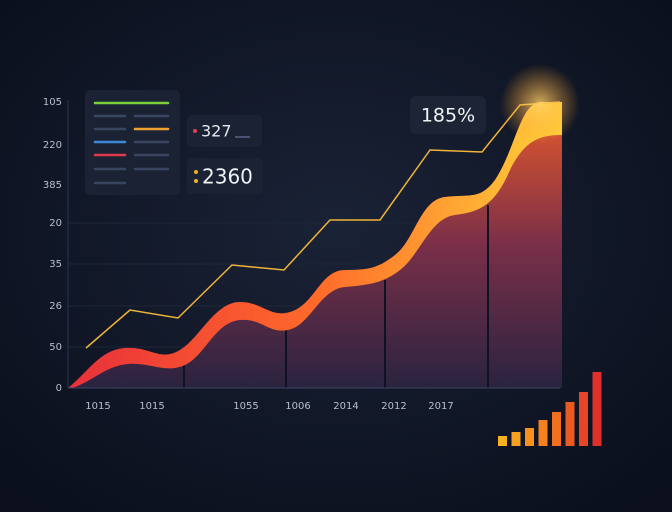  What do you see at coordinates (55, 223) in the screenshot?
I see `y-tick-label: 20` at bounding box center [55, 223].